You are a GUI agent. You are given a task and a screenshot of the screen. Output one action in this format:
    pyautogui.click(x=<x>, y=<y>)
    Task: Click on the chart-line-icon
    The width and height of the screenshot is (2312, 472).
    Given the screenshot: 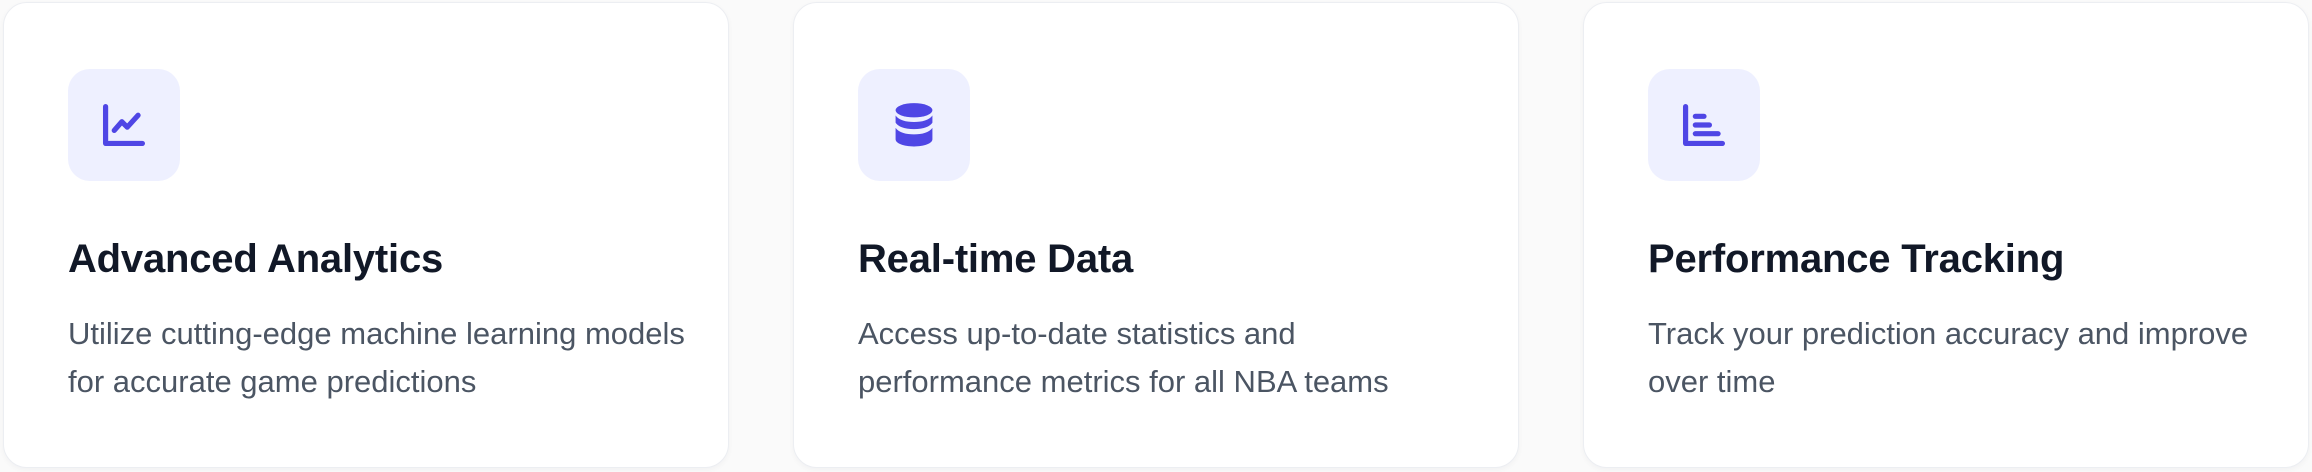 What is the action you would take?
    pyautogui.click(x=124, y=125)
    